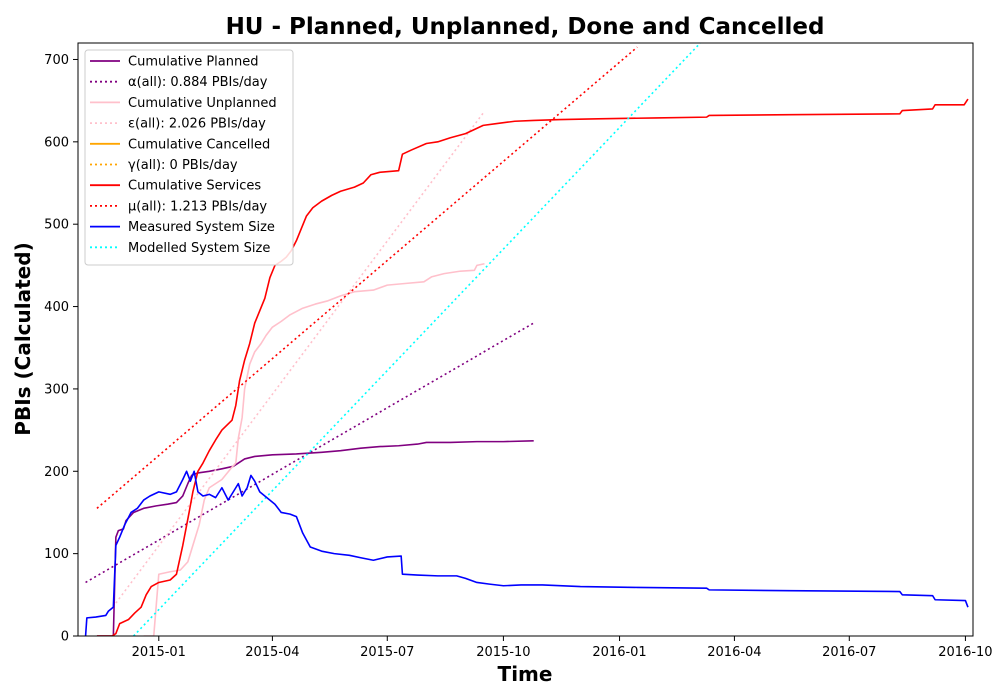  What do you see at coordinates (503, 652) in the screenshot?
I see `x-tick-label: 2015-10` at bounding box center [503, 652].